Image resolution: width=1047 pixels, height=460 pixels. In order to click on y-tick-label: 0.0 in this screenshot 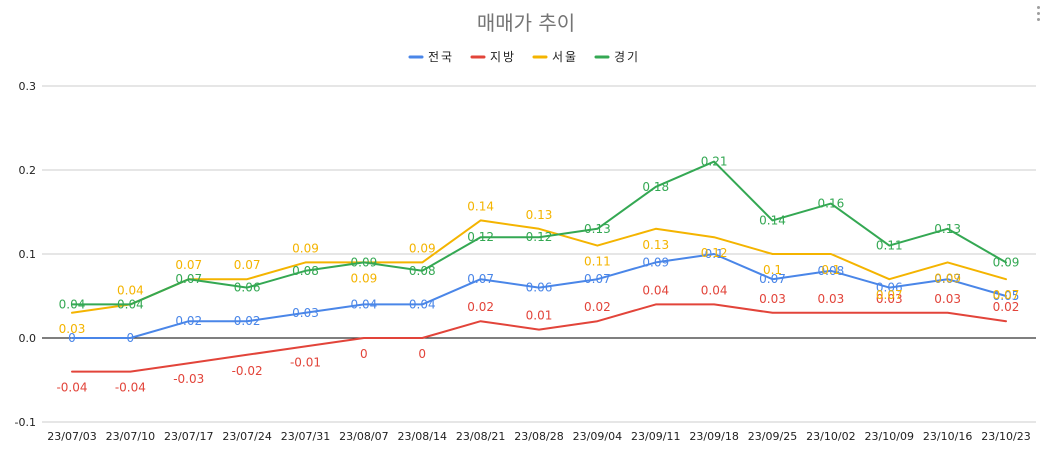, I will do `click(28, 338)`.